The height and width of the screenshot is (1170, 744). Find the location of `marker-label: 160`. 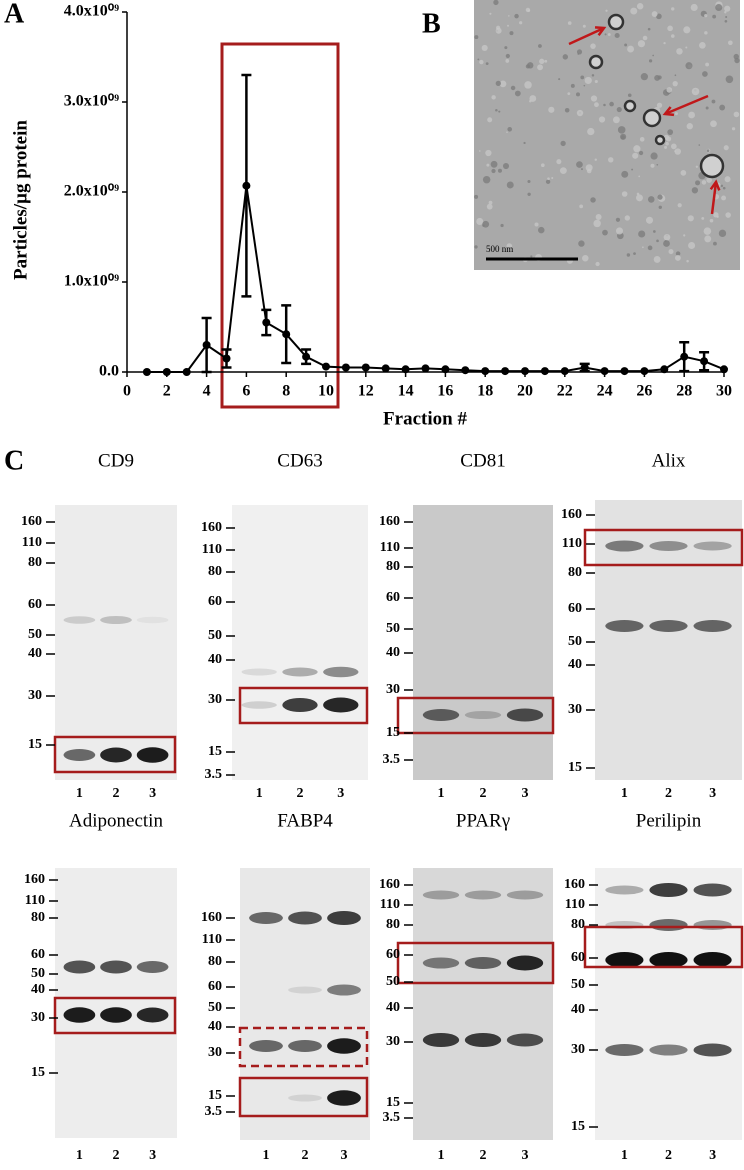

marker-label: 160 is located at coordinates (34, 879).